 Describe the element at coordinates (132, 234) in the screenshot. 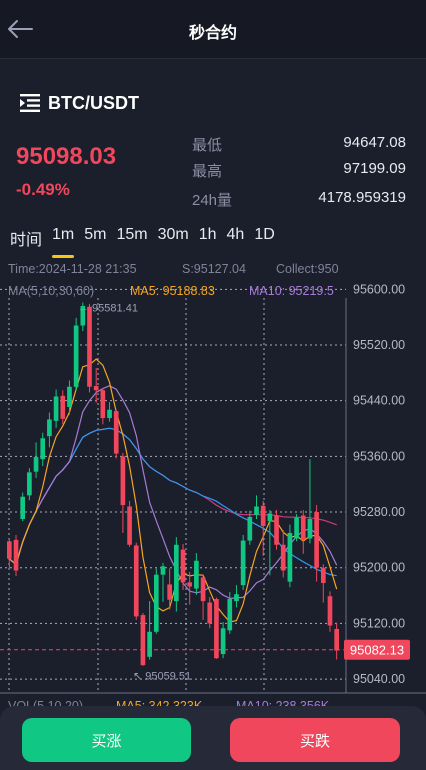

I see `tab-15m: 15m` at that location.